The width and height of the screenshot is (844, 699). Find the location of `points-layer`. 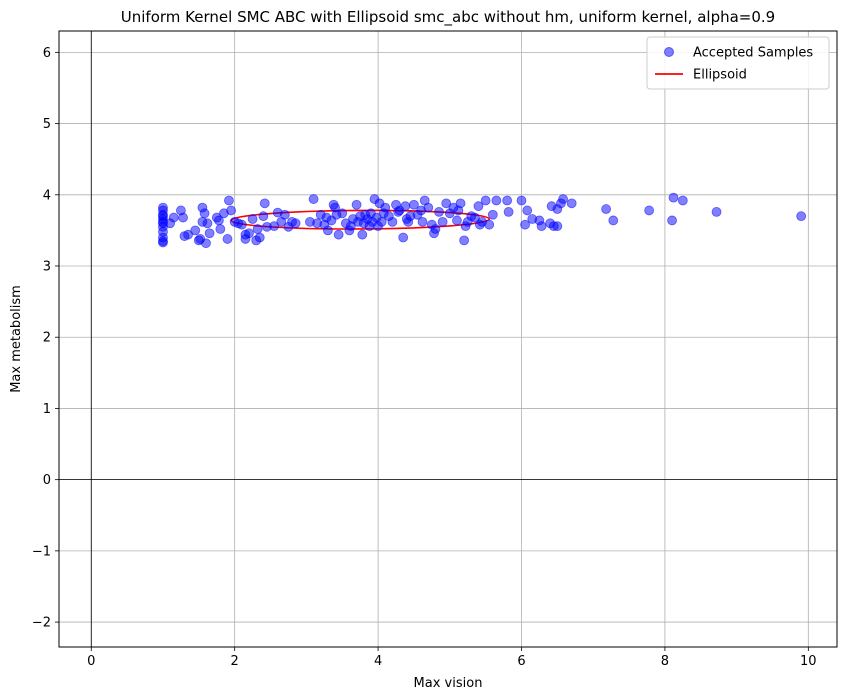

points-layer is located at coordinates (482, 220).